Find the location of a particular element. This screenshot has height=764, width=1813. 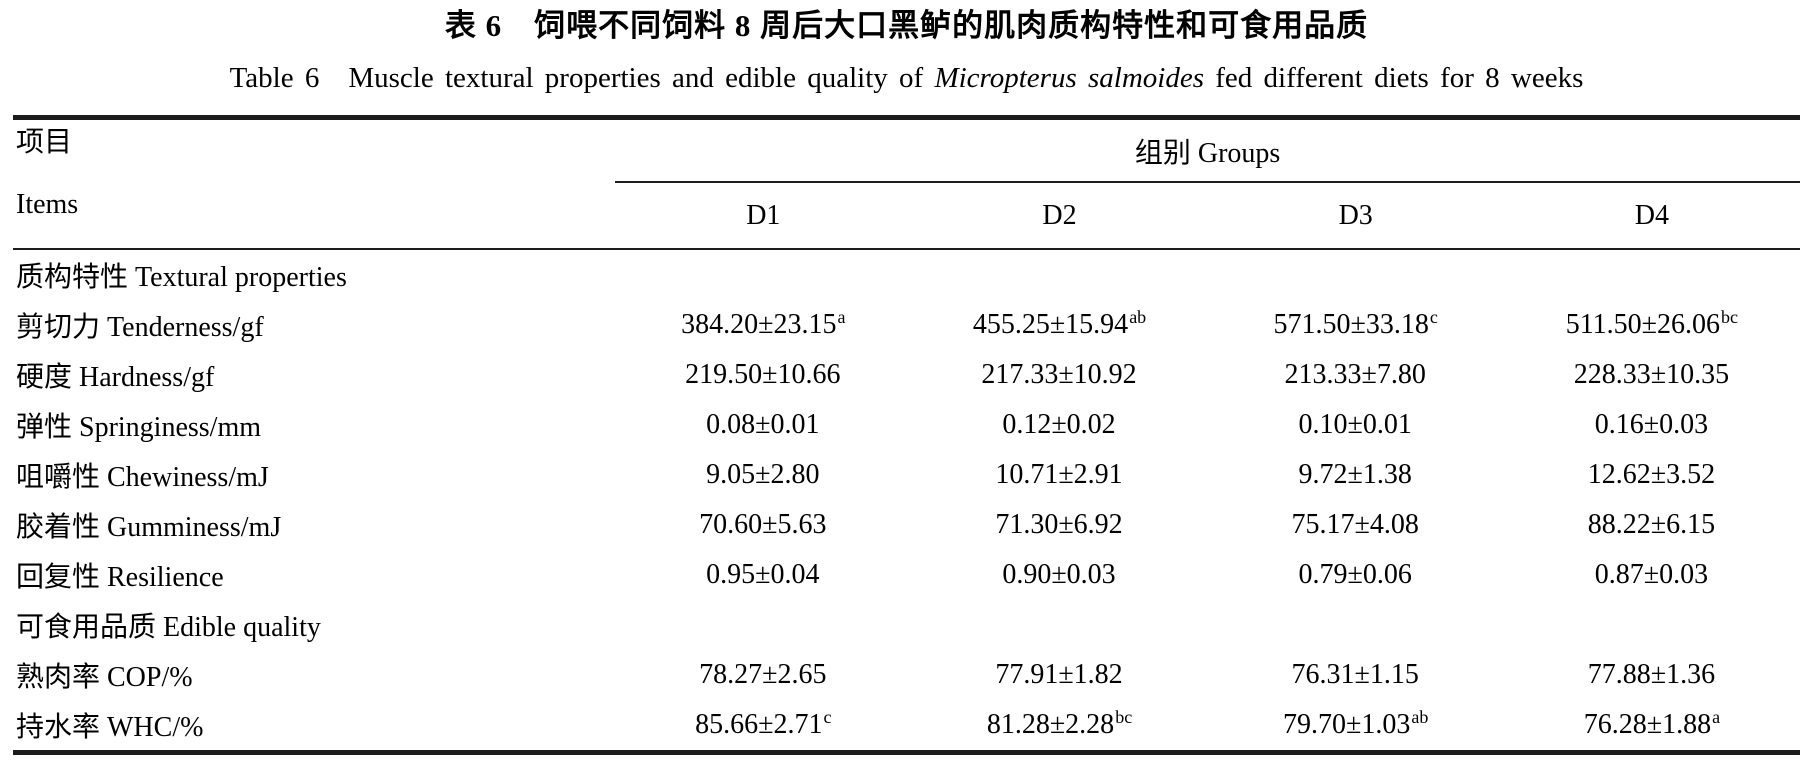

value-text: 79.70±1.03 is located at coordinates (1347, 724).